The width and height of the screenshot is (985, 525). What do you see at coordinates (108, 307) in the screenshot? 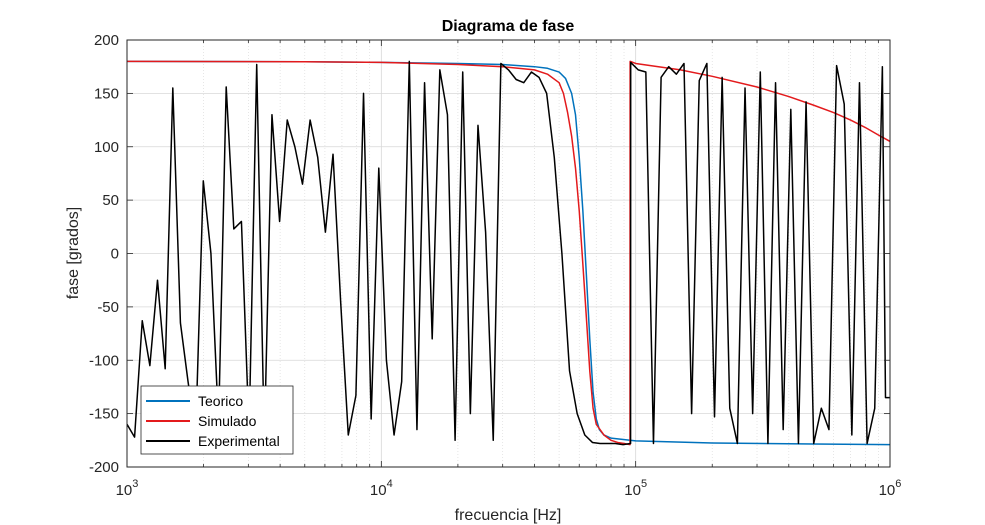
I see `y-tick-label: -50` at bounding box center [108, 307].